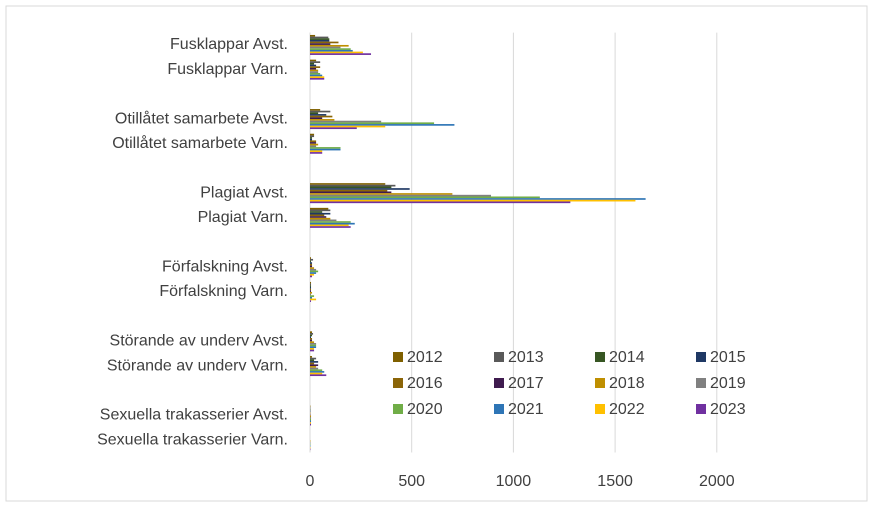 The height and width of the screenshot is (507, 874). I want to click on y-tick-label: Plagiat Avst., so click(244, 192).